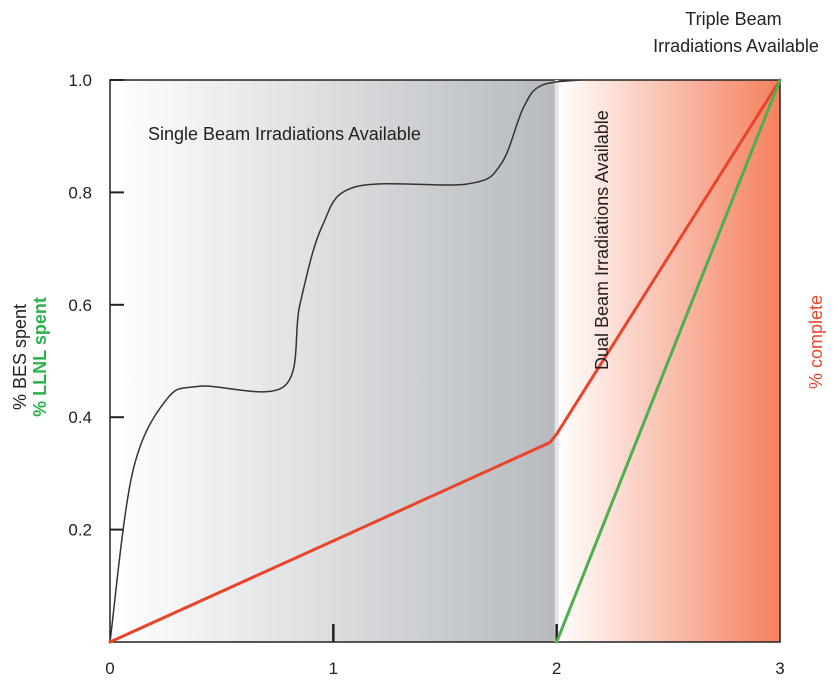  What do you see at coordinates (96, 305) in the screenshot?
I see `y-axis-ticks: 0.2 0.4 0.6 0.8 1.0` at bounding box center [96, 305].